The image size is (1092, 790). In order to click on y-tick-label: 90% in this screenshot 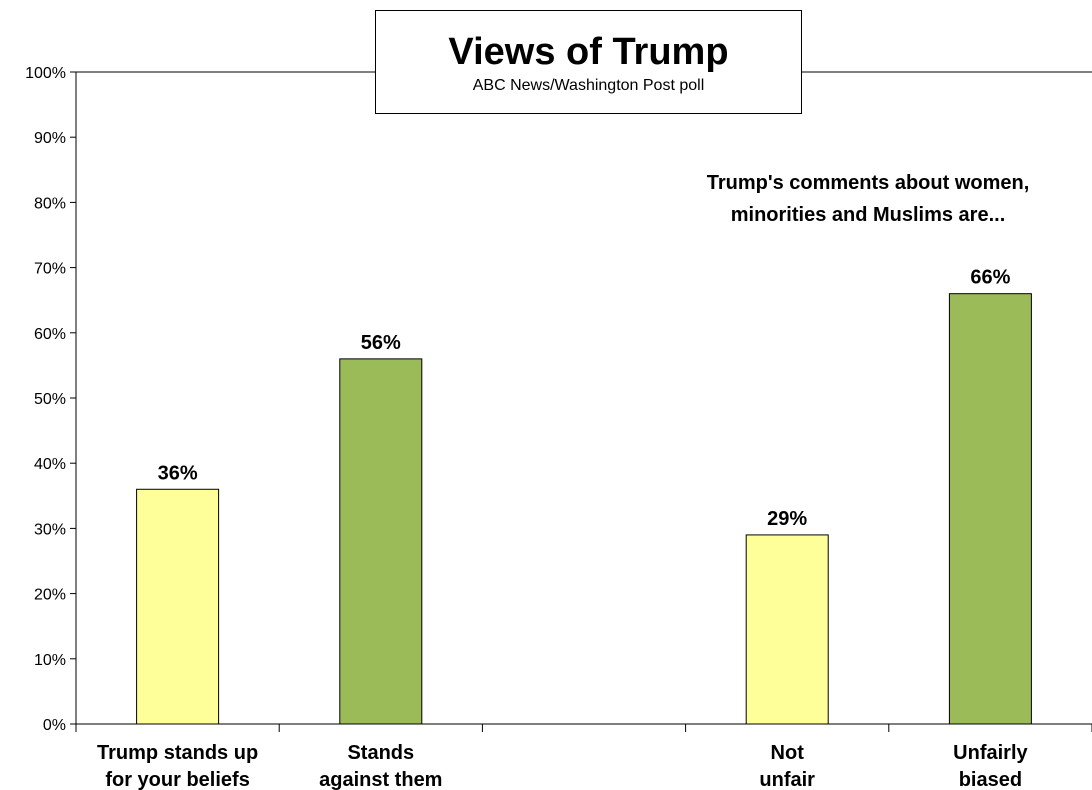, I will do `click(50, 138)`.